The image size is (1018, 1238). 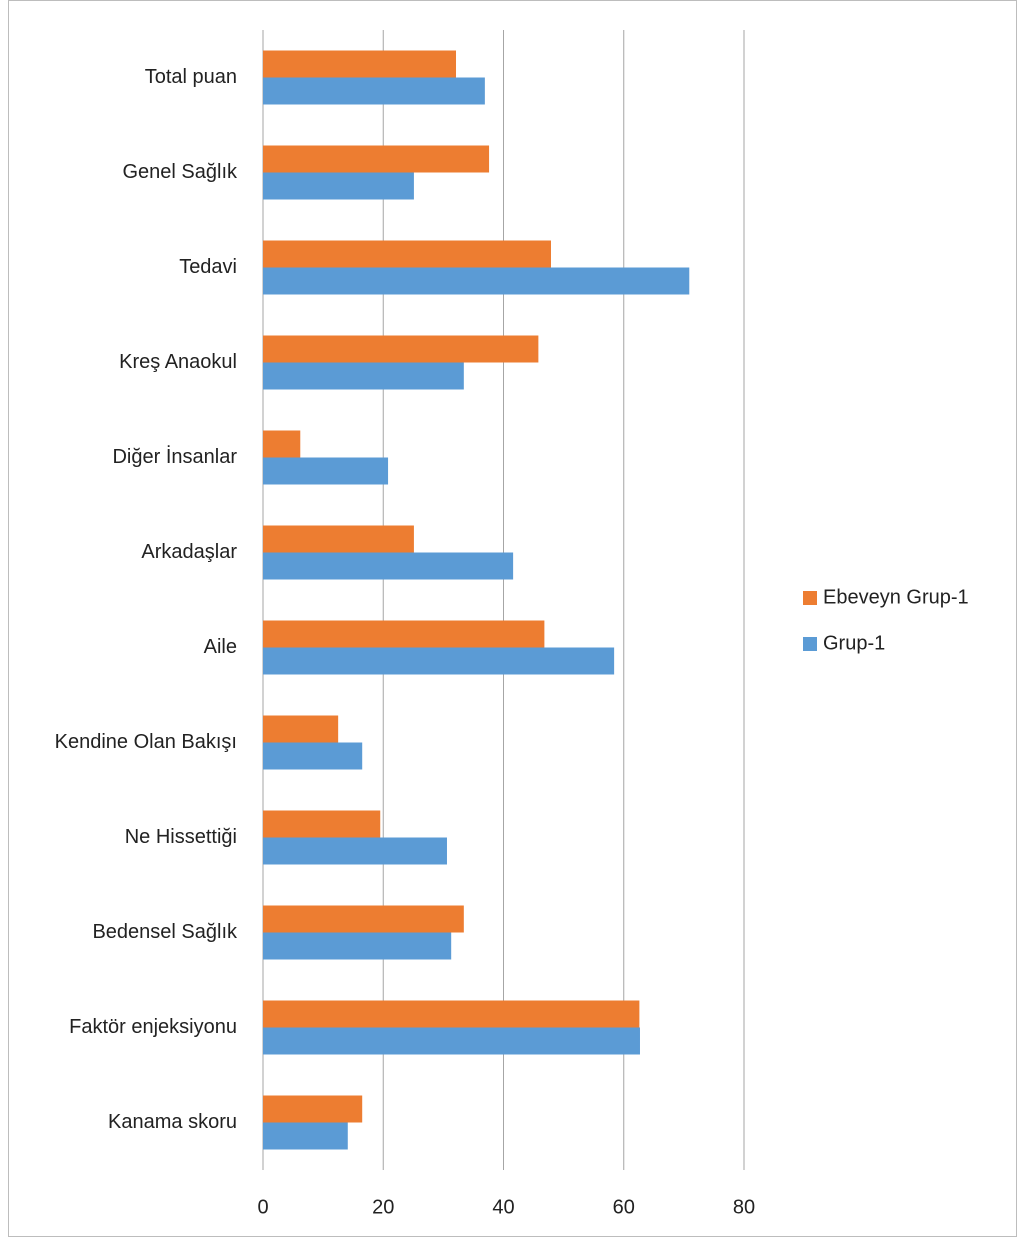 I want to click on y-tick-label: Bedensel Sağlık, so click(x=165, y=932).